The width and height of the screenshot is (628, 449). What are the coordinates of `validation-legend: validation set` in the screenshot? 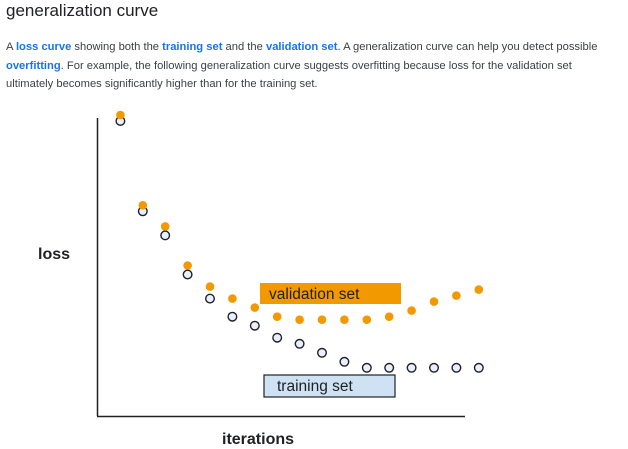 It's located at (330, 293).